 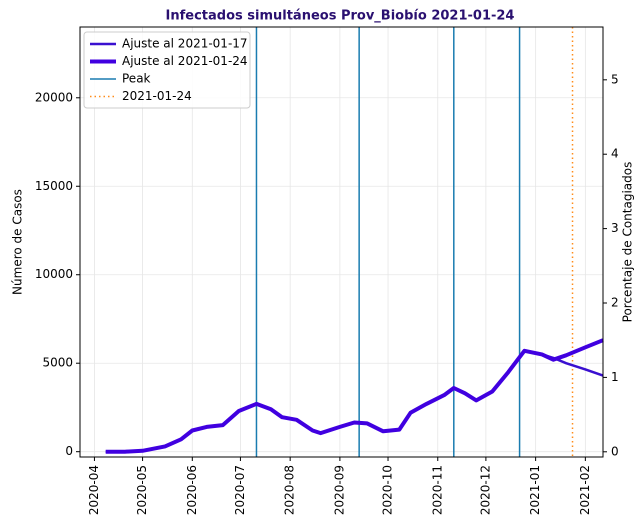 What do you see at coordinates (535, 490) in the screenshot?
I see `x-tick-label: 2021-01` at bounding box center [535, 490].